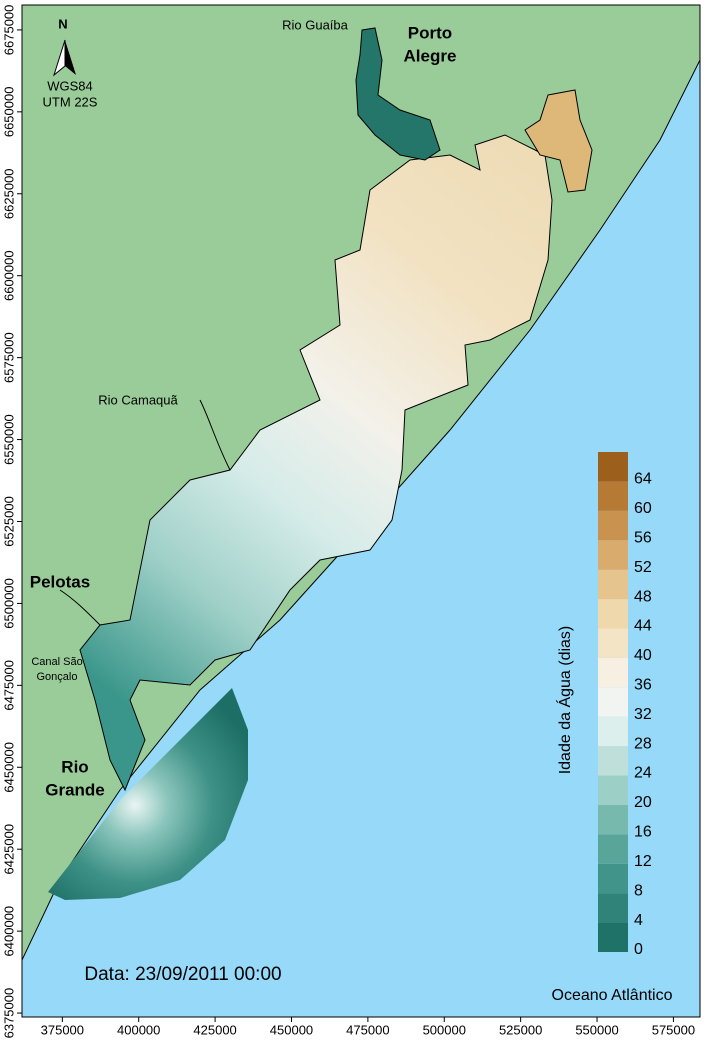 This screenshot has height=1043, width=715. I want to click on colorbar-tick-label: 56, so click(643, 537).